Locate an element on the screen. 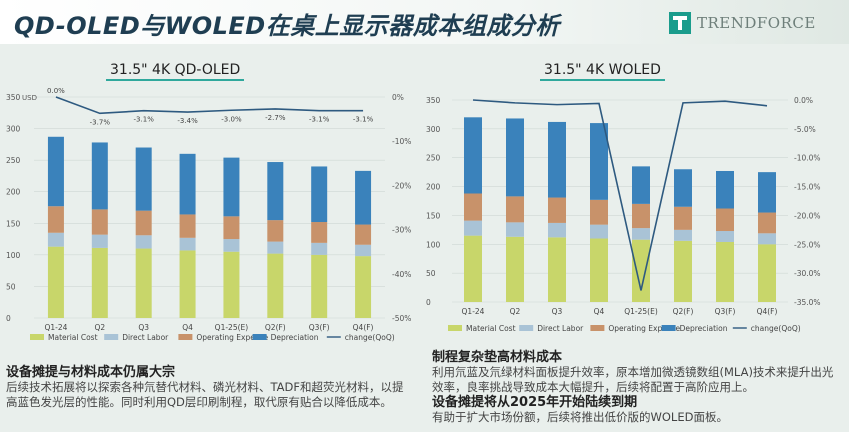 This screenshot has width=849, height=432. qoq-data-label: -3.0% is located at coordinates (231, 119).